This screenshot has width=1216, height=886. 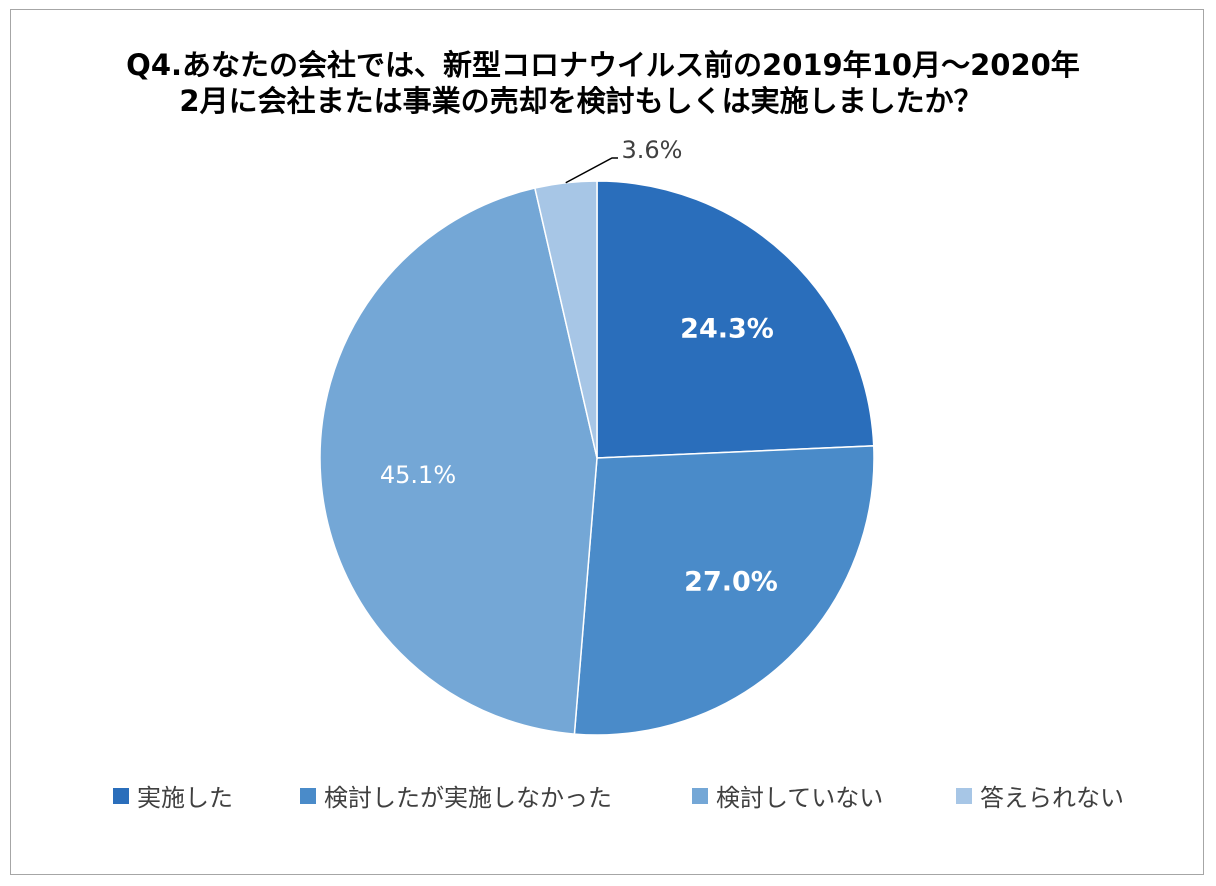 I want to click on legend-label-3: 検討していない, so click(x=800, y=798).